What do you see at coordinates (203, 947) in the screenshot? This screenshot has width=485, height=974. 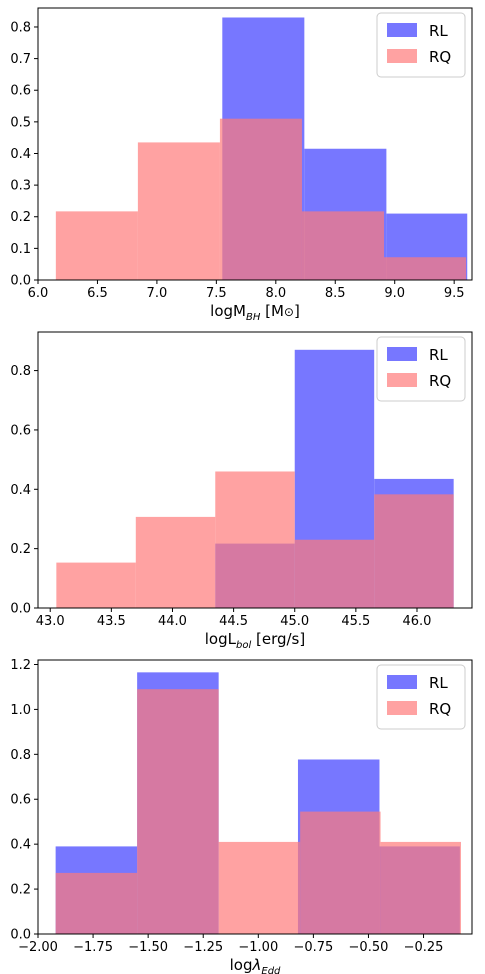 I see `x-tick-label: −1.25` at bounding box center [203, 947].